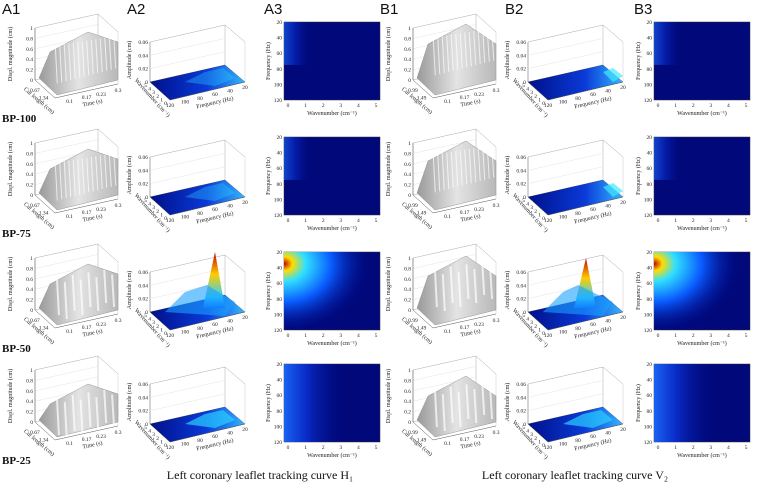 The height and width of the screenshot is (486, 757). What do you see at coordinates (643, 9) in the screenshot?
I see `column-label: B3` at bounding box center [643, 9].